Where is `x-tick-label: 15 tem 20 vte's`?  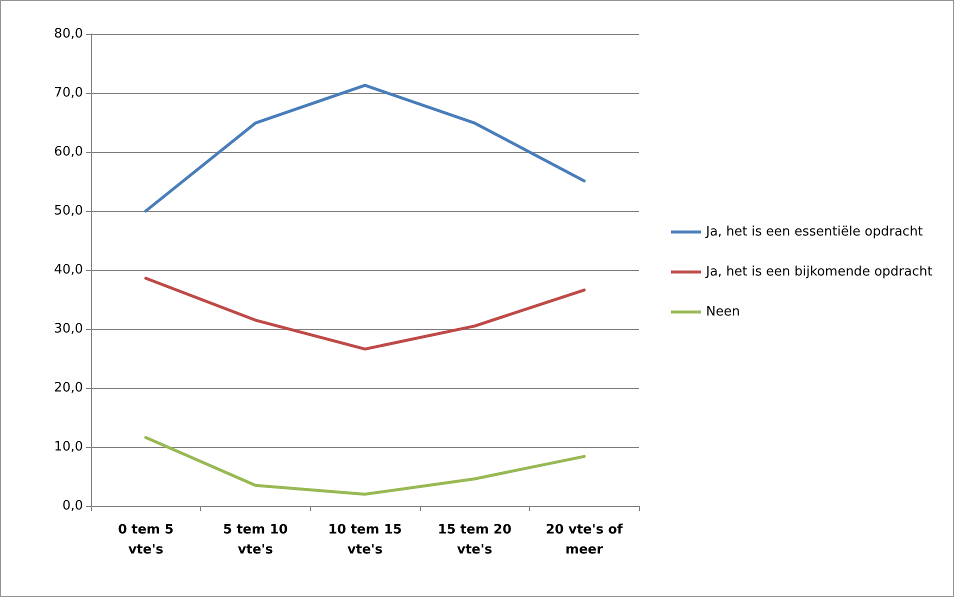
x-tick-label: 15 tem 20 vte's is located at coordinates (475, 540).